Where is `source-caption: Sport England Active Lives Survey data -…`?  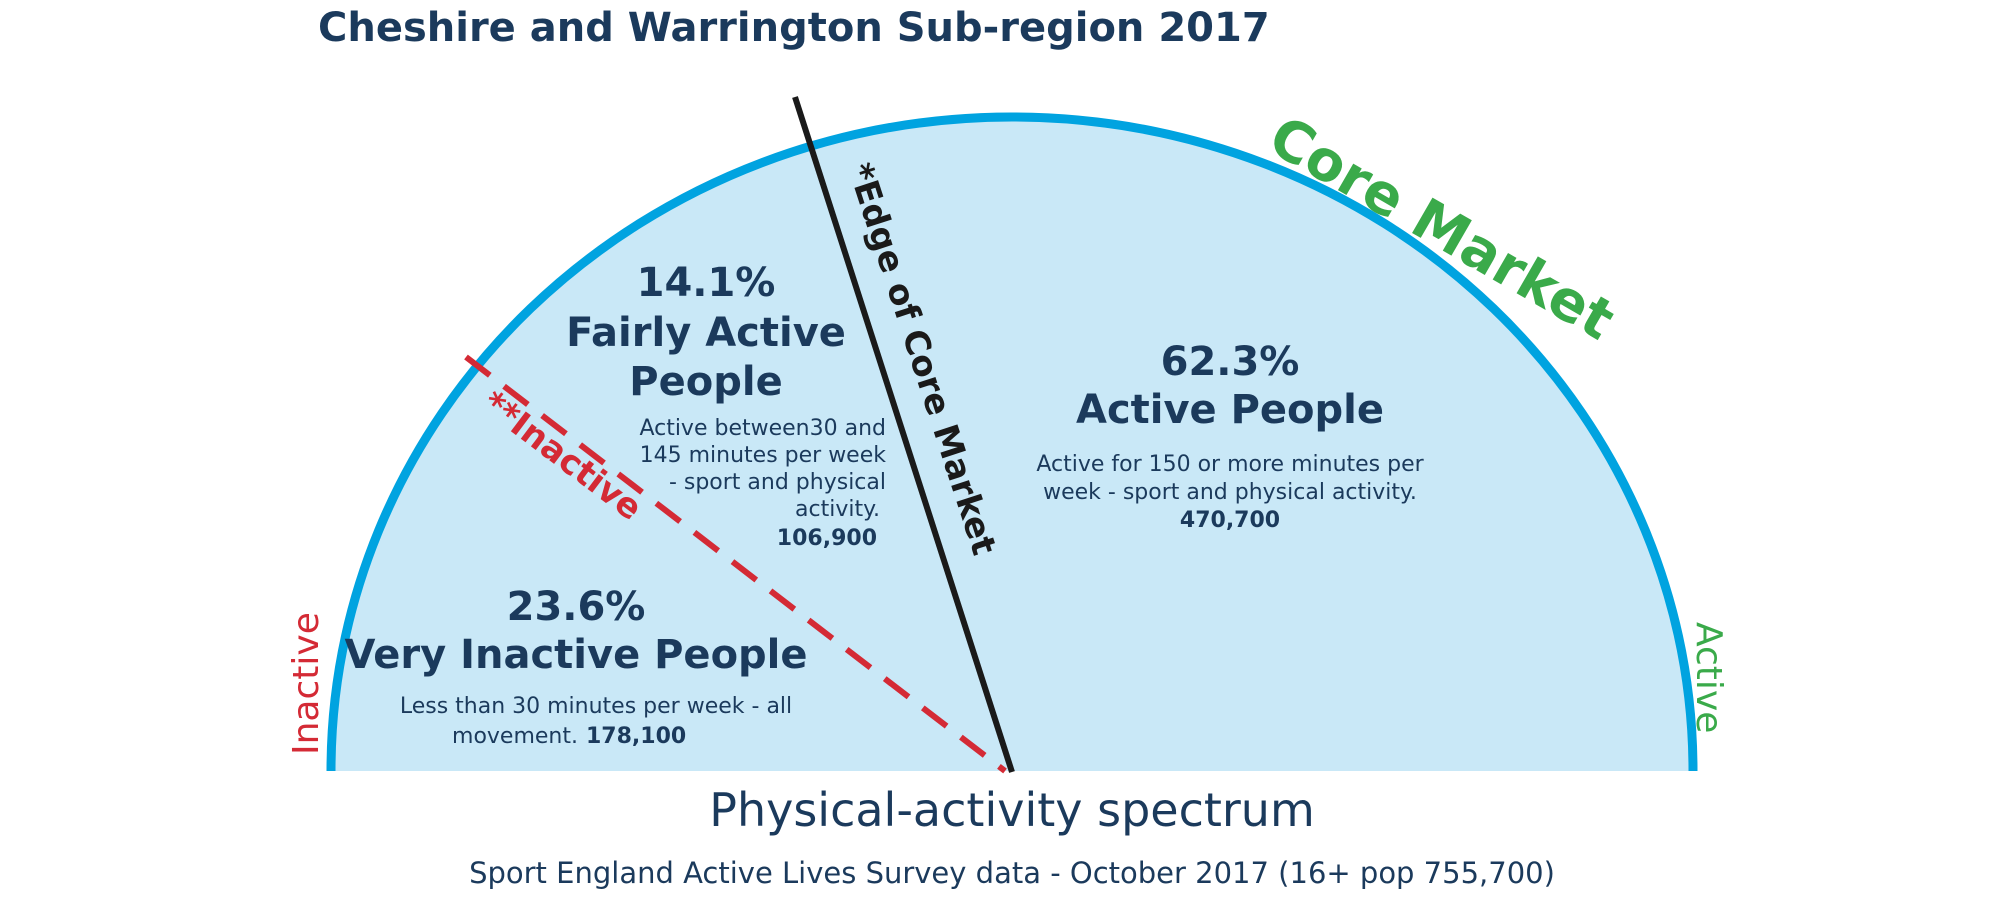
source-caption: Sport England Active Lives Survey data -… is located at coordinates (1012, 873).